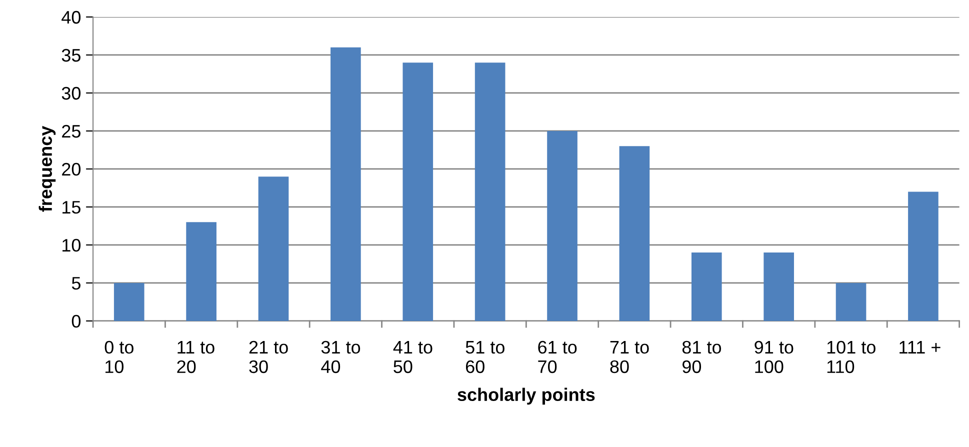 The width and height of the screenshot is (969, 447). I want to click on x-tick-label: 91 to 100, so click(774, 357).